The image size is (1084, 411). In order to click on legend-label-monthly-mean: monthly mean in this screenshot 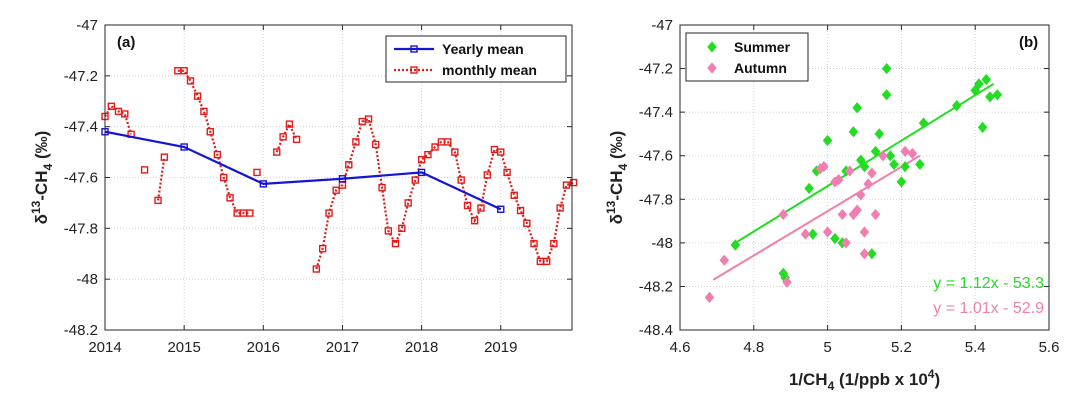, I will do `click(489, 70)`.